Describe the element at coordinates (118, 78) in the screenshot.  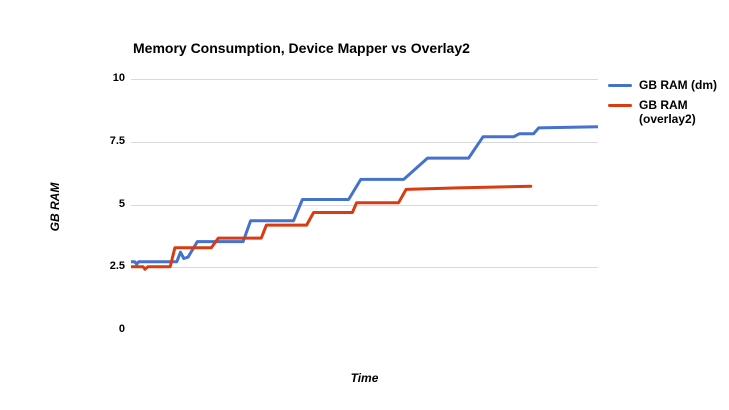
I see `y-tick-label: 10` at that location.